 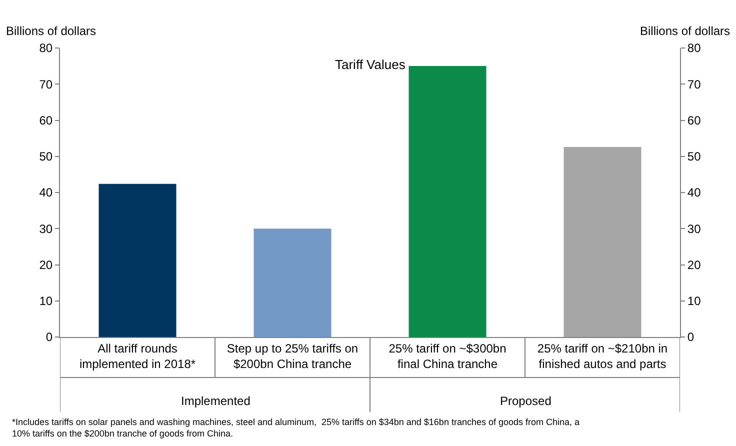 I want to click on y2-tick-label: 20, so click(x=694, y=265).